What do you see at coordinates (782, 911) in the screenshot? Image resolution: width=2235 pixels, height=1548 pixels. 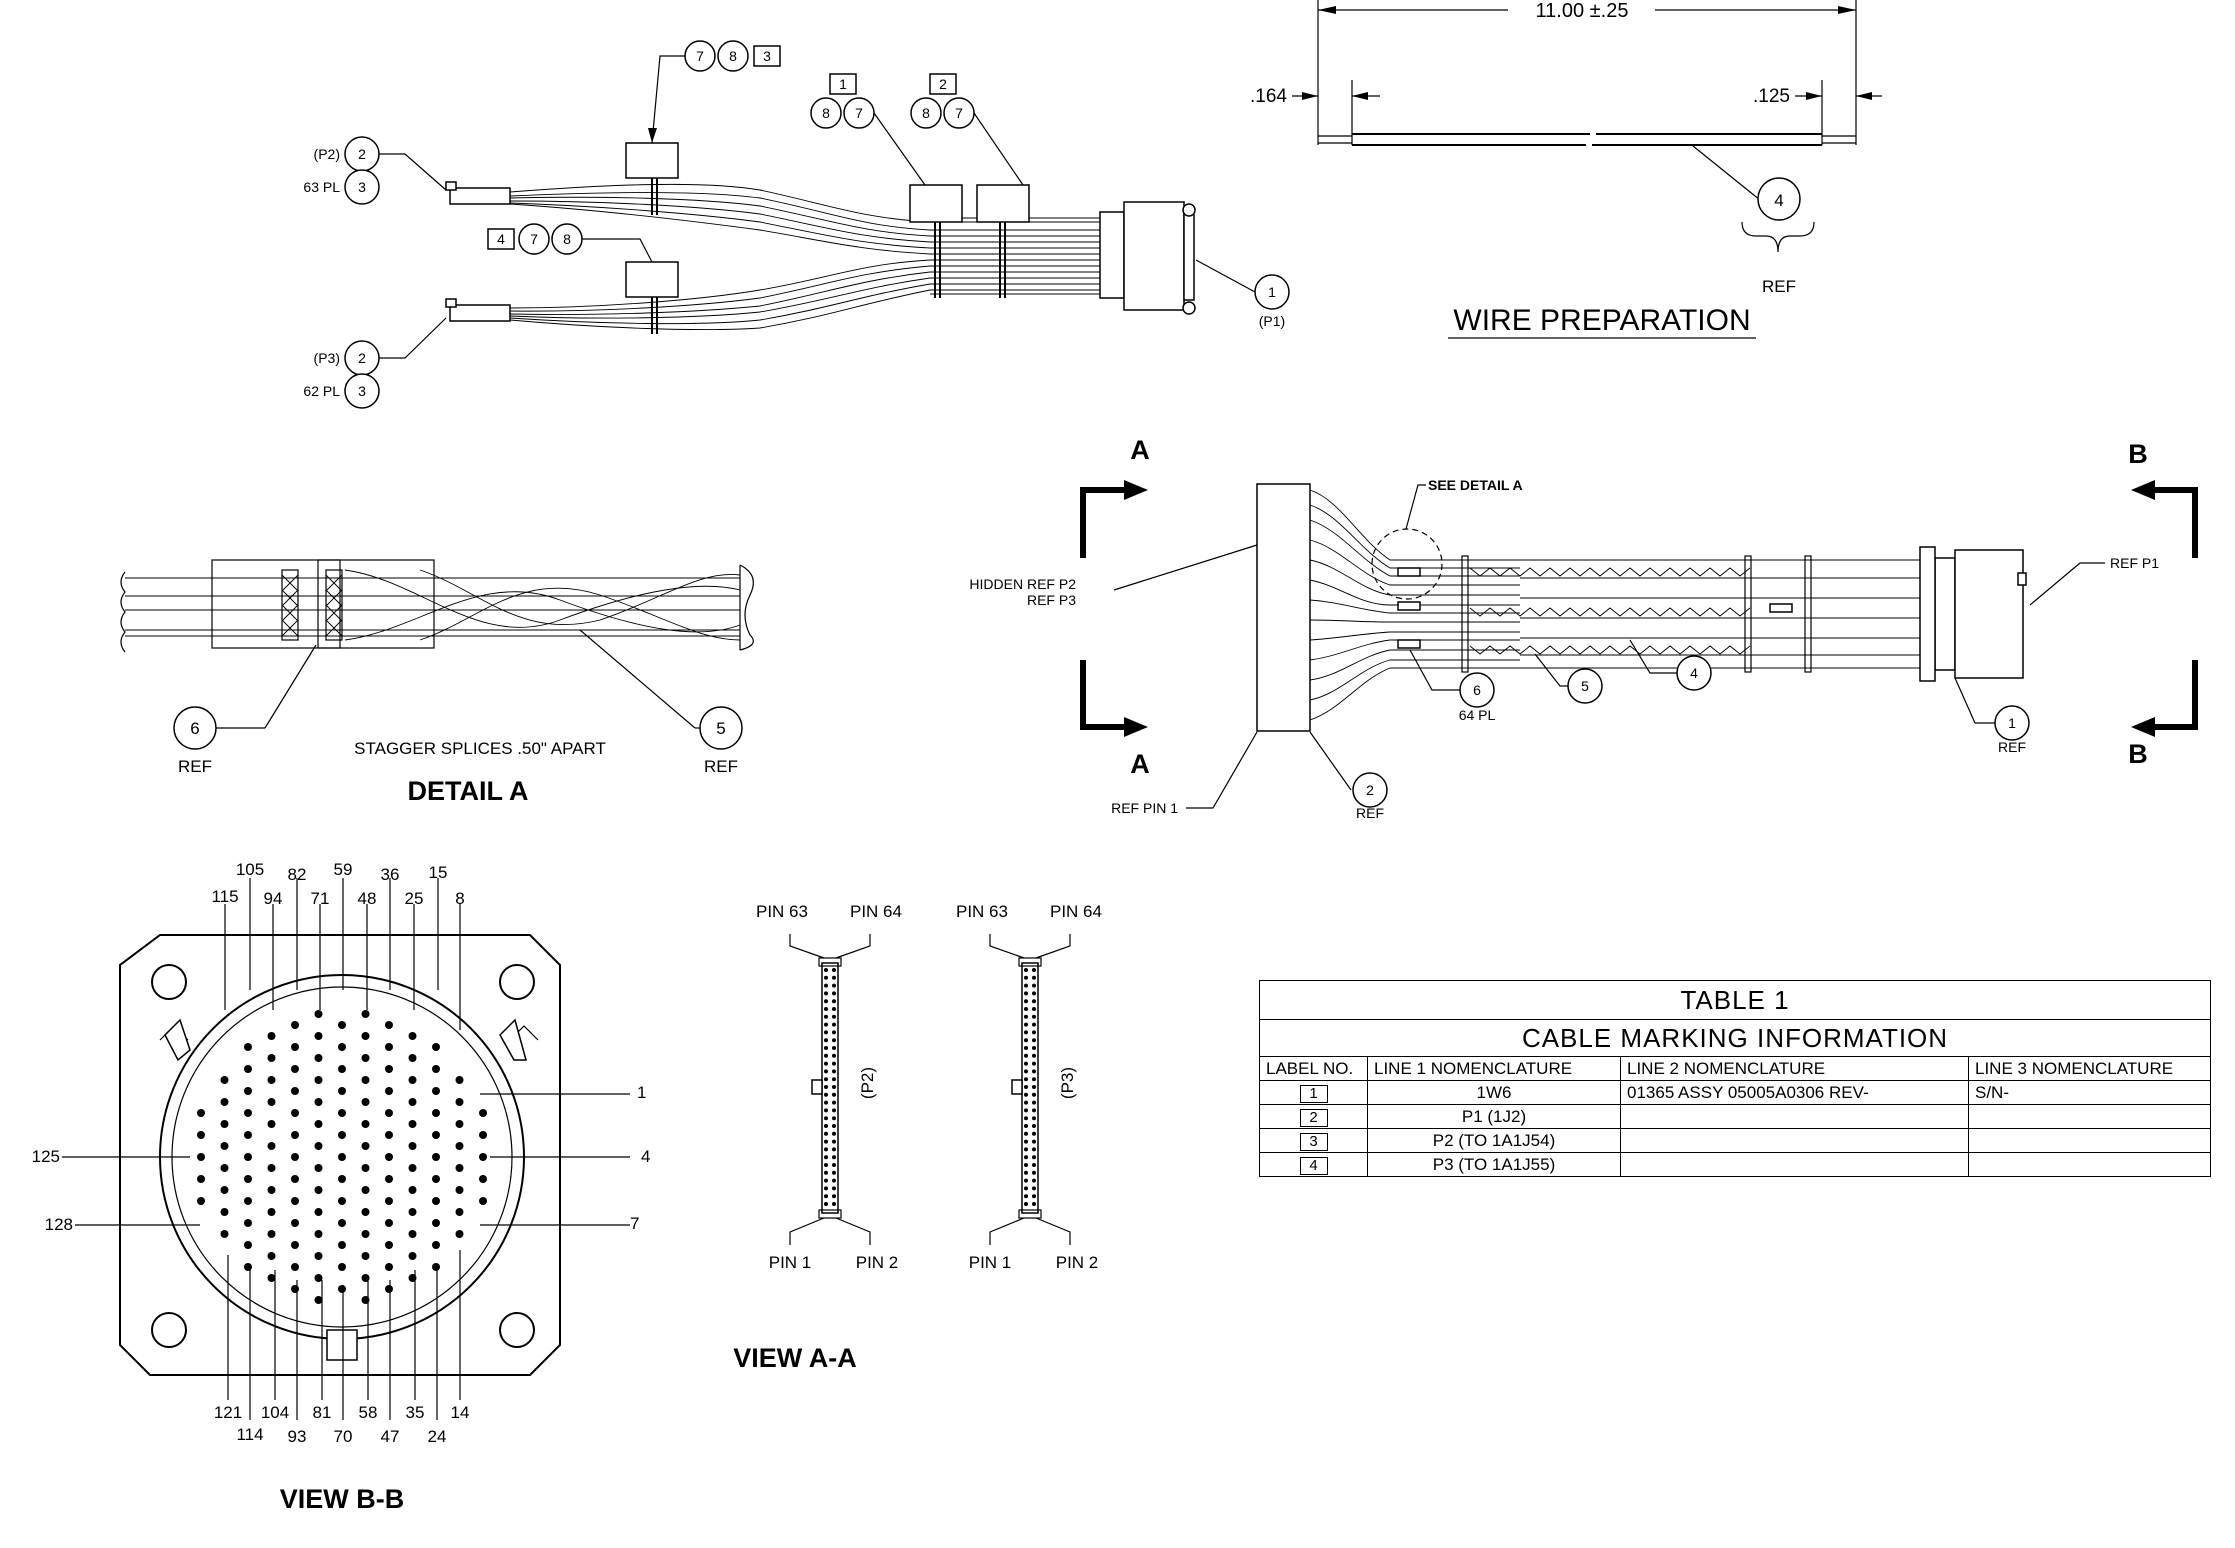 I see `aa-p2-pin63: PIN 63` at bounding box center [782, 911].